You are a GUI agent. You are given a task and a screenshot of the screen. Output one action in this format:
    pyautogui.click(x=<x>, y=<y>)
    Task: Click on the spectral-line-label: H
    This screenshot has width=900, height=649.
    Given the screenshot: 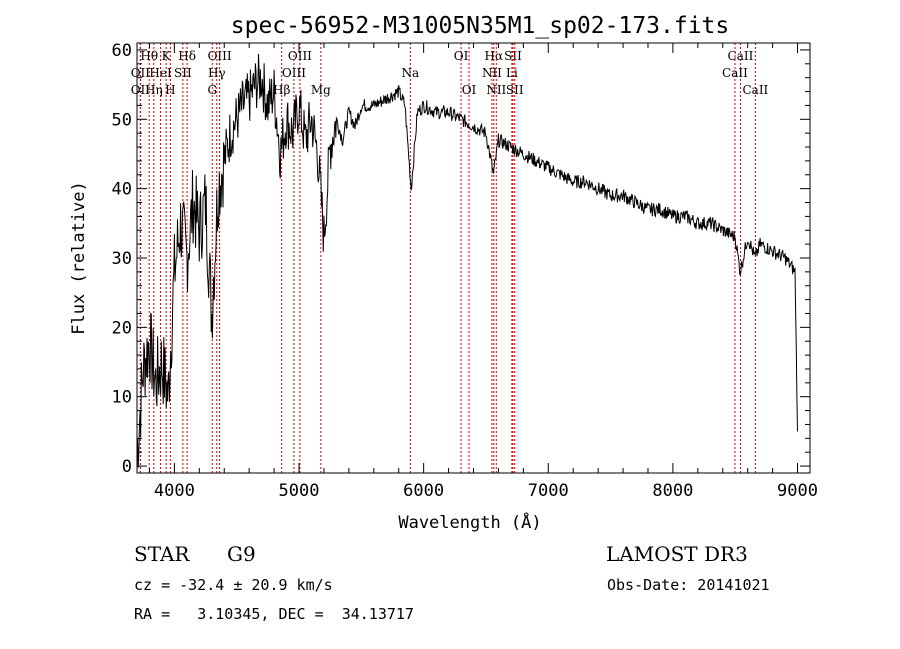 What is the action you would take?
    pyautogui.click(x=170, y=90)
    